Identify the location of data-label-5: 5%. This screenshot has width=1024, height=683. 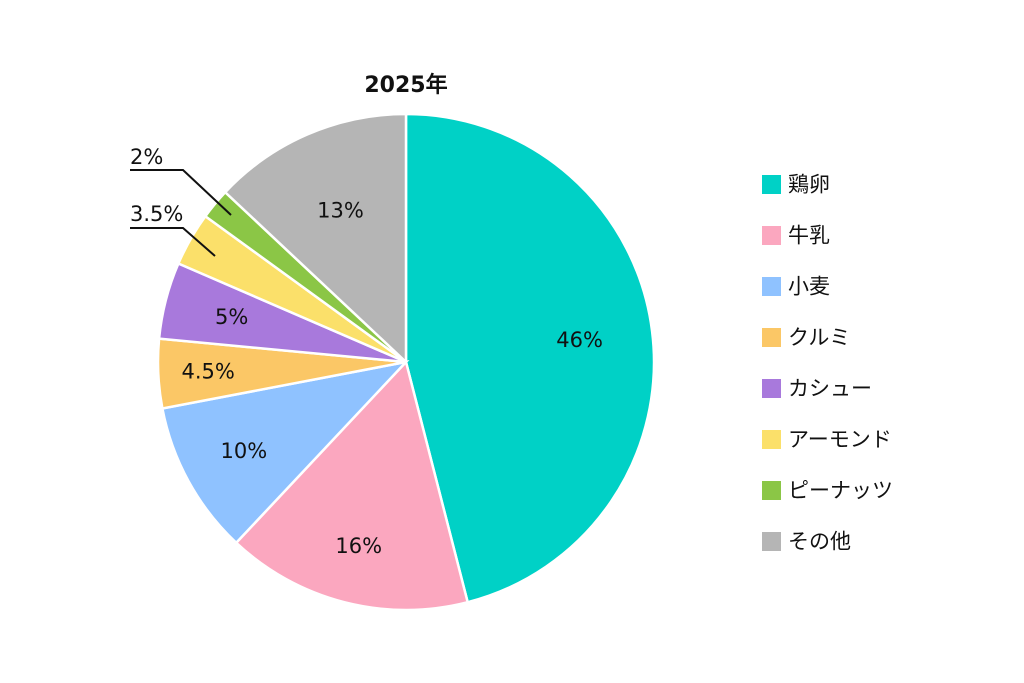
(231, 317).